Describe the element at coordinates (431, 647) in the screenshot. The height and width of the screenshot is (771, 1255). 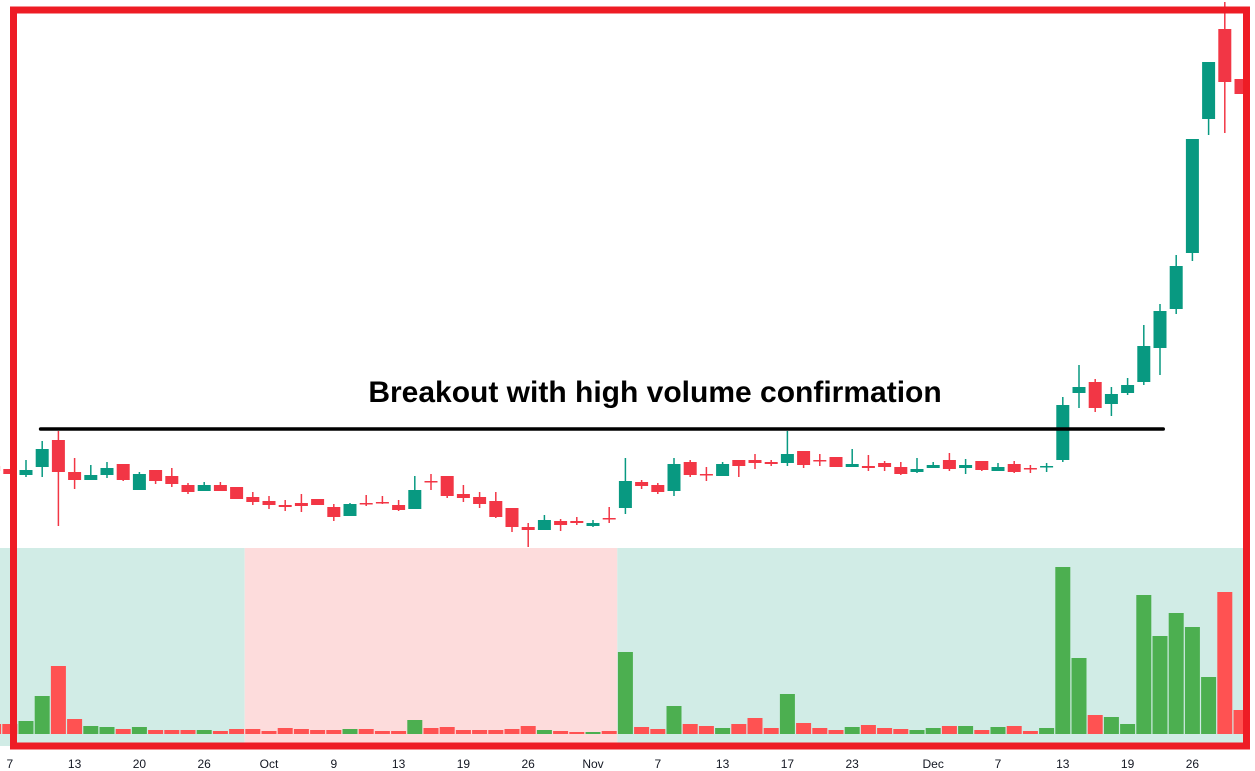
I see `volume-zone` at that location.